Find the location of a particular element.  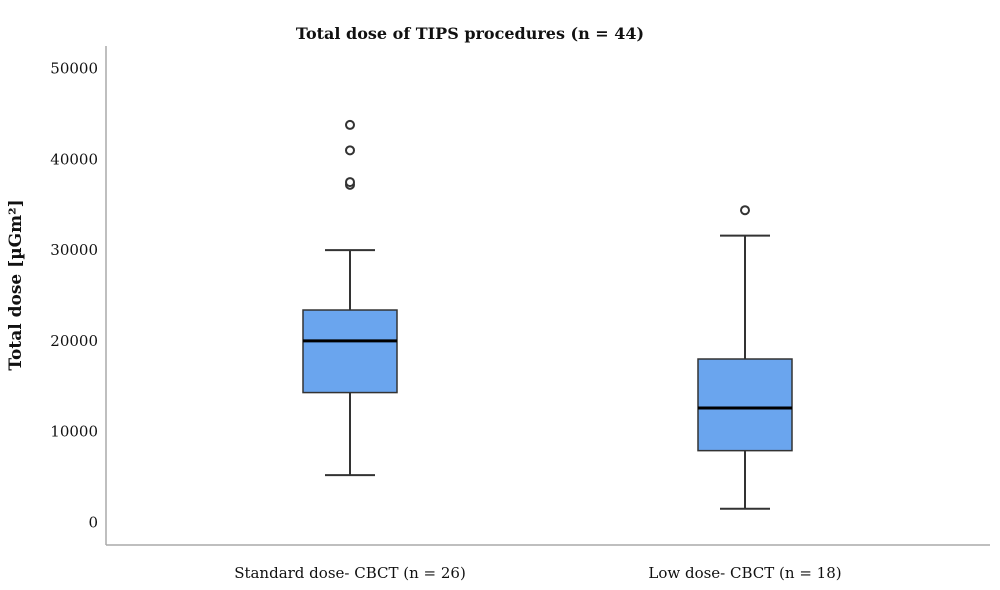

chart-title: Total dose of TIPS procedures (n = 44) is located at coordinates (470, 33).